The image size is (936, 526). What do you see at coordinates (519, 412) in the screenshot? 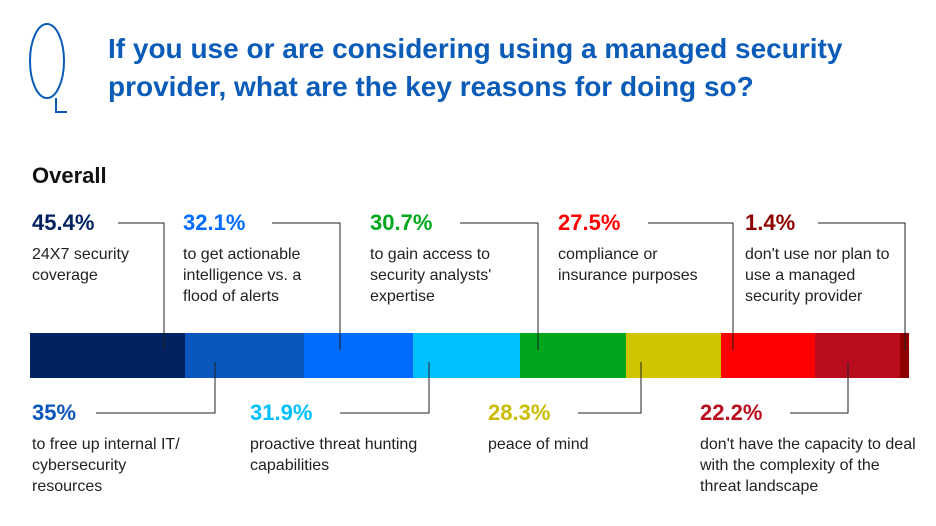
I see `reason-percent: 28.3%` at bounding box center [519, 412].